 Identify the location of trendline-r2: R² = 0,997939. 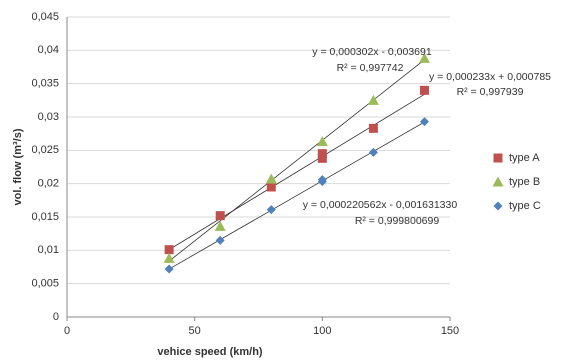
(490, 92).